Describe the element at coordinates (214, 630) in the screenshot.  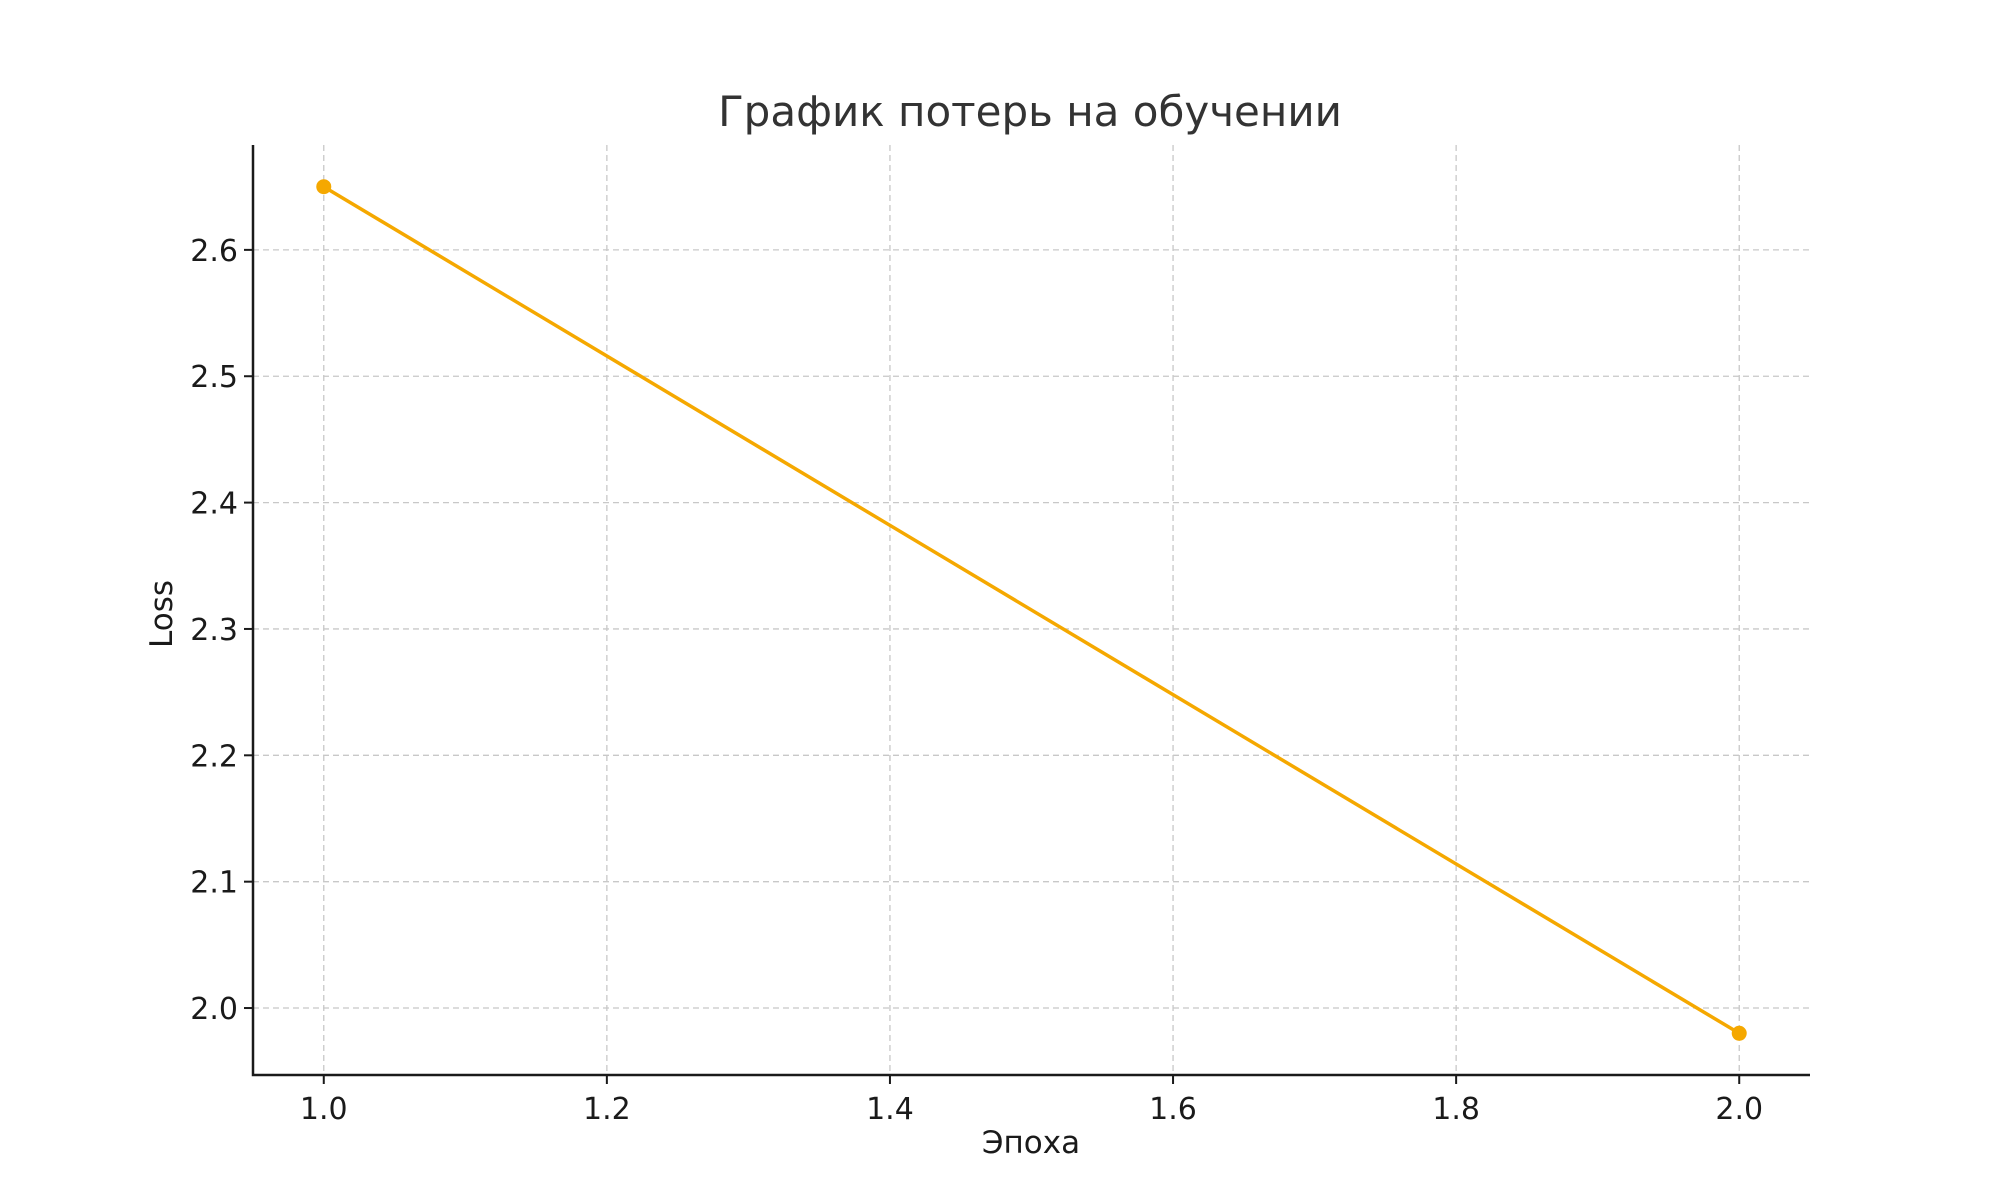
I see `y-tick-label: 2.3` at that location.